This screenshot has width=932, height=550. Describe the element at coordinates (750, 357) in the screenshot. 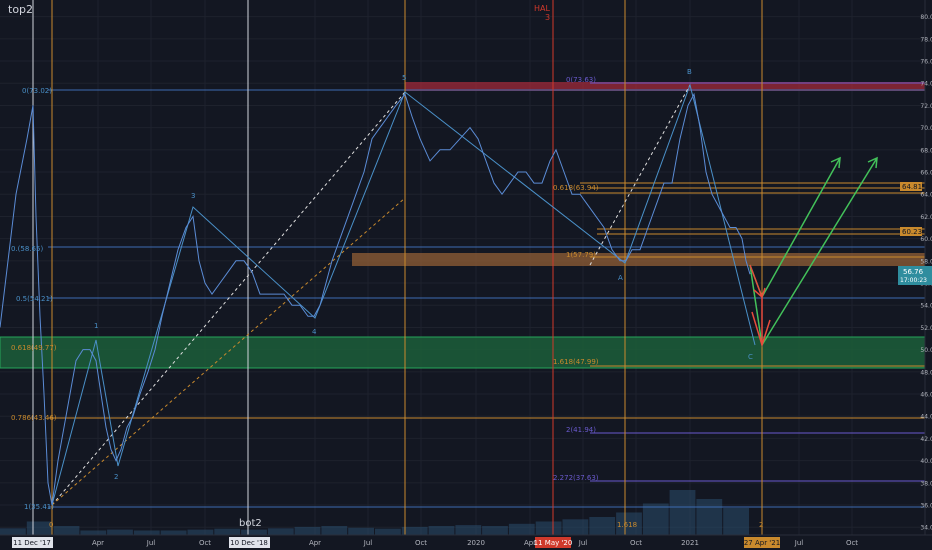

I see `wave-c: C` at that location.